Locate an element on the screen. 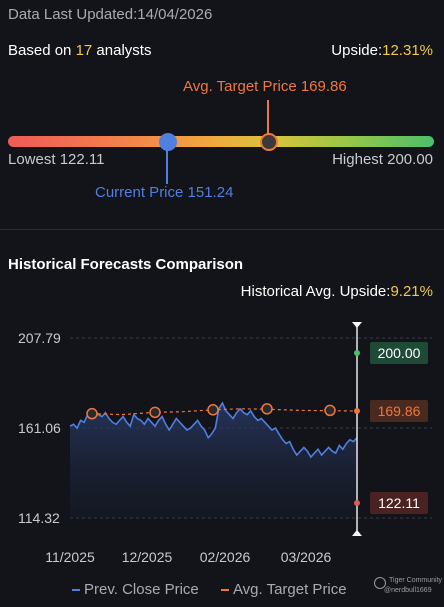 The image size is (444, 607). highest-value-tag-bg is located at coordinates (399, 353).